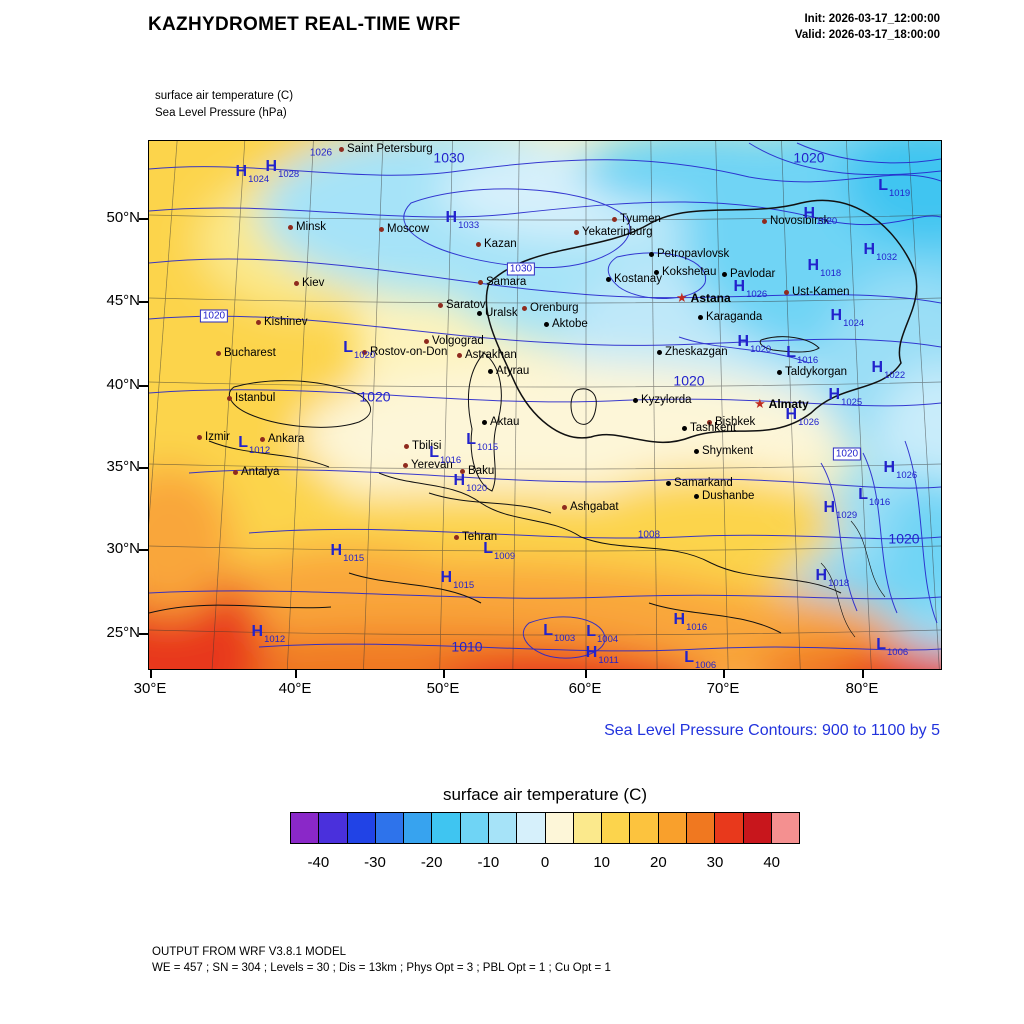  I want to click on lon-tick-label: 40°E, so click(295, 688).